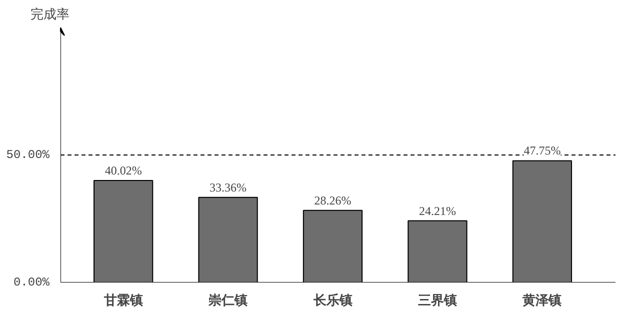 Image resolution: width=627 pixels, height=314 pixels. Describe the element at coordinates (437, 301) in the screenshot. I see `x-tick-label: 三界镇` at that location.